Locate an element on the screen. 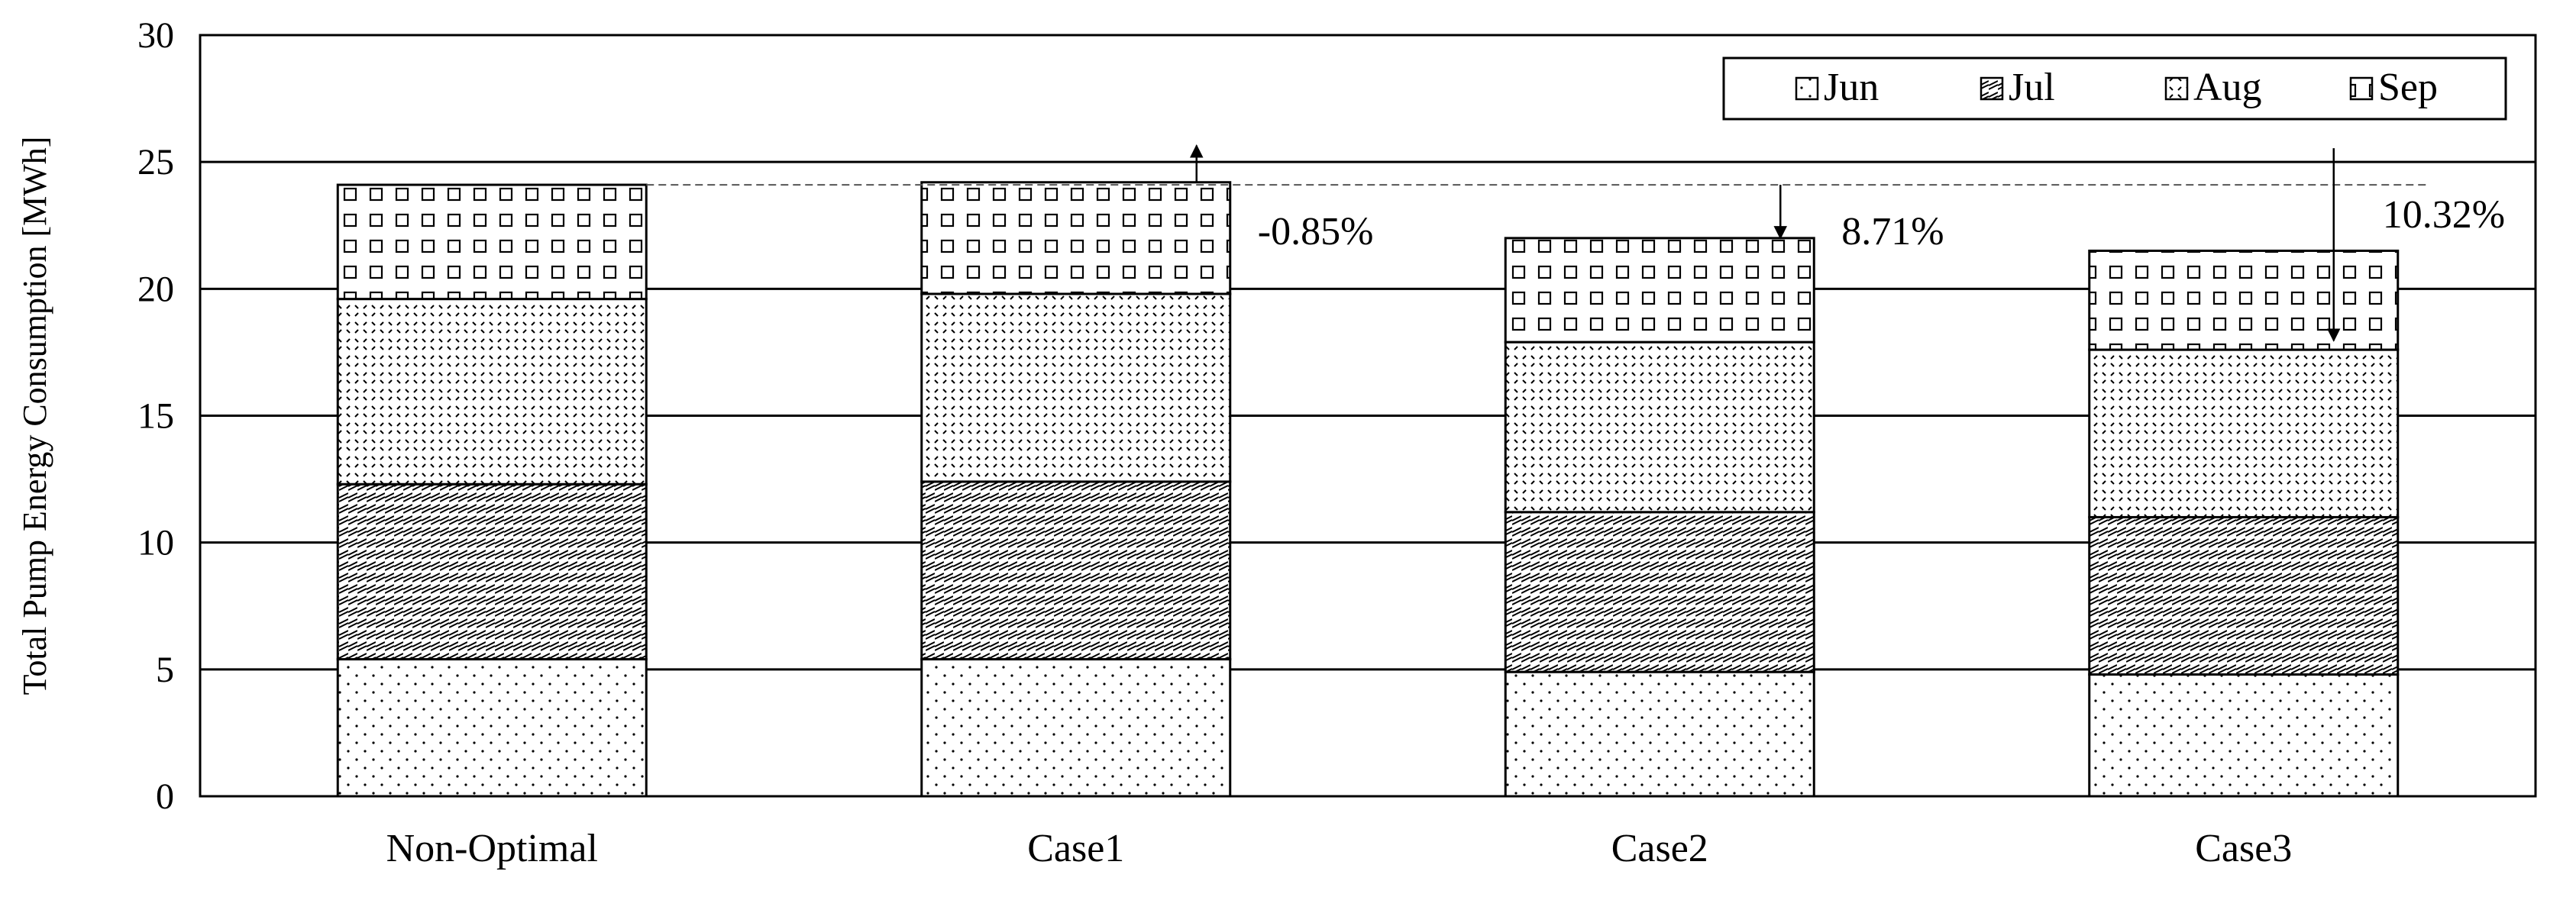 The image size is (2576, 910). y-tick-label: 0 is located at coordinates (165, 796).